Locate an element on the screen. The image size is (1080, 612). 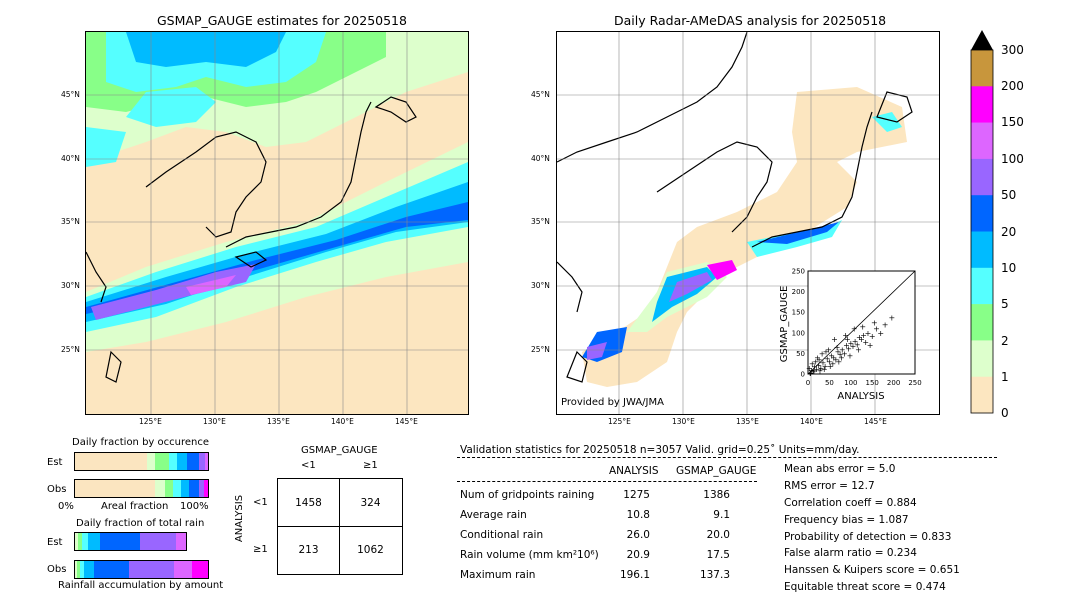
score-freq-bias: Frequency bias = 1.087 is located at coordinates (846, 520).